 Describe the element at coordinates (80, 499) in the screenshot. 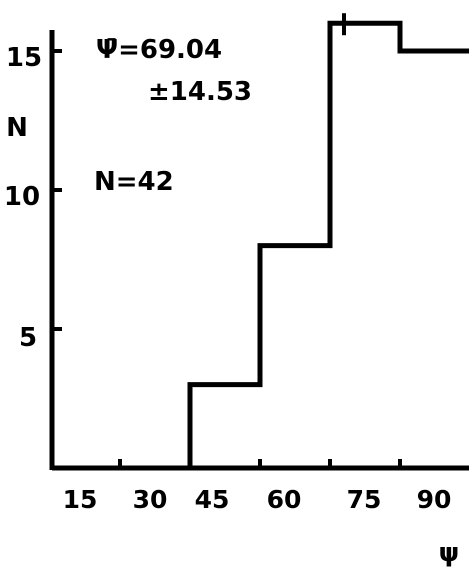

I see `x-tick-label-15: 15` at that location.